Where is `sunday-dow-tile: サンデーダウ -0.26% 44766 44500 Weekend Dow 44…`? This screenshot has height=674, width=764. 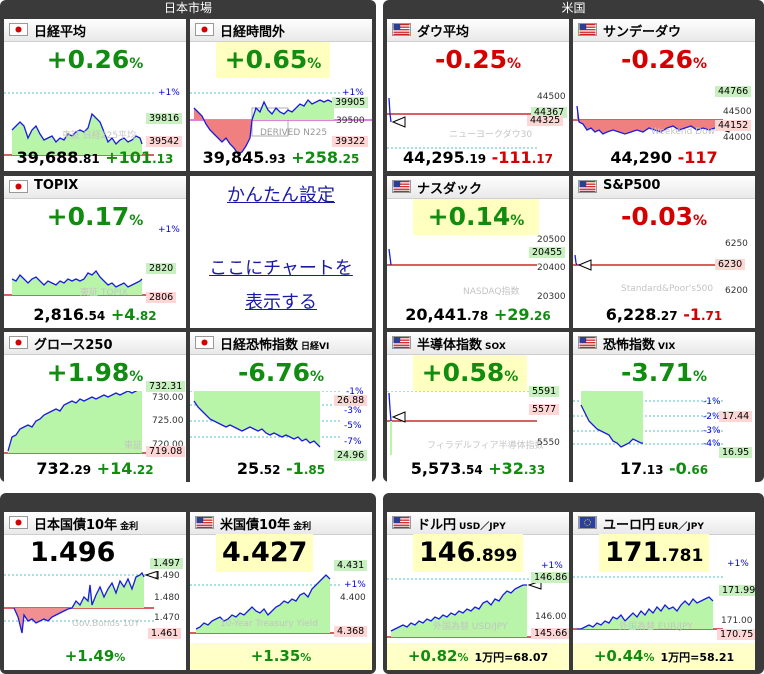 sunday-dow-tile: サンデーダウ -0.26% 44766 44500 Weekend Dow 44… is located at coordinates (664, 95).